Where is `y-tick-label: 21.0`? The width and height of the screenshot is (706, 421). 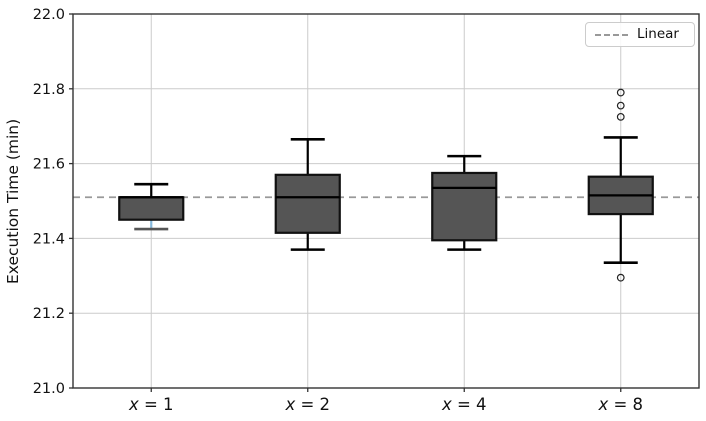 y-tick-label: 21.0 is located at coordinates (49, 389).